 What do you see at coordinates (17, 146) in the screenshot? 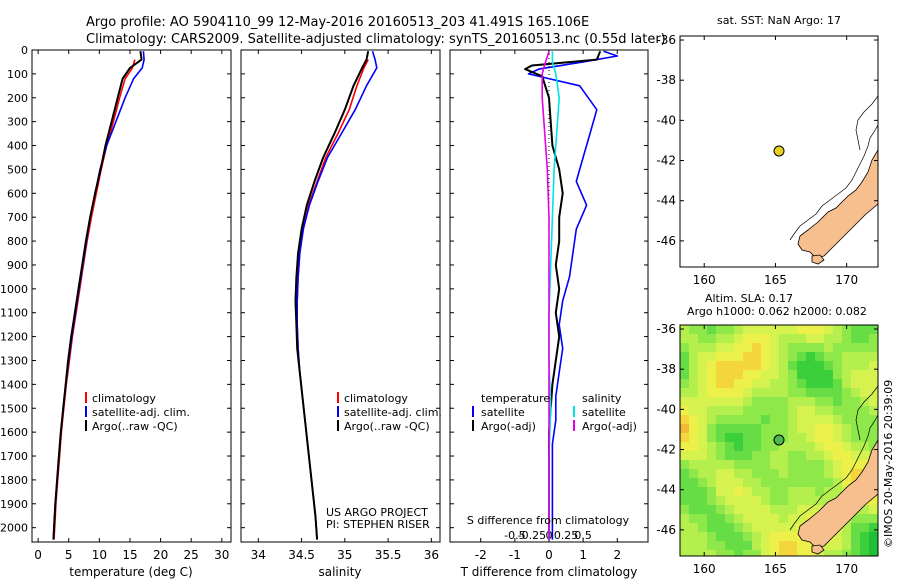
I see `y-tick-label: 400` at bounding box center [17, 146].